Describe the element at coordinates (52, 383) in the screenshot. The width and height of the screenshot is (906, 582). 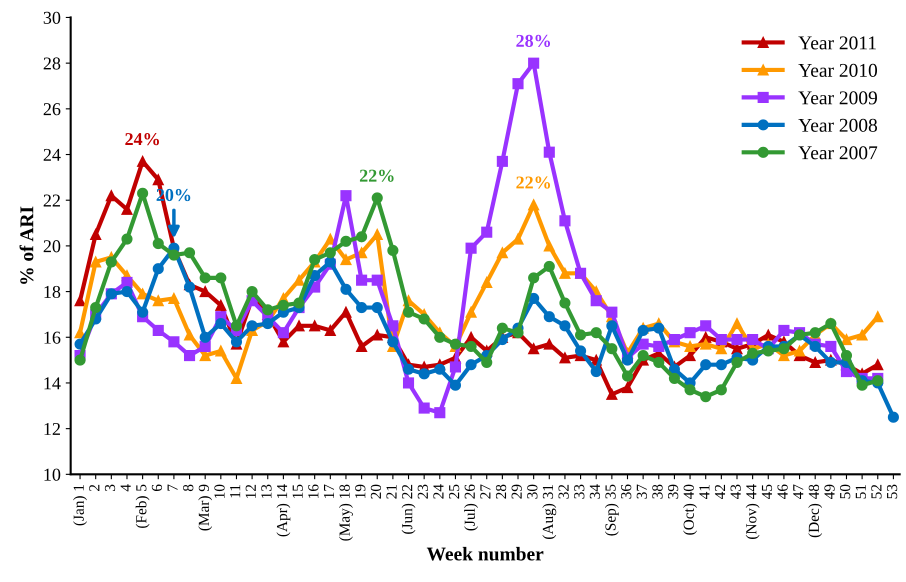
I see `y-tick-label: 14` at that location.